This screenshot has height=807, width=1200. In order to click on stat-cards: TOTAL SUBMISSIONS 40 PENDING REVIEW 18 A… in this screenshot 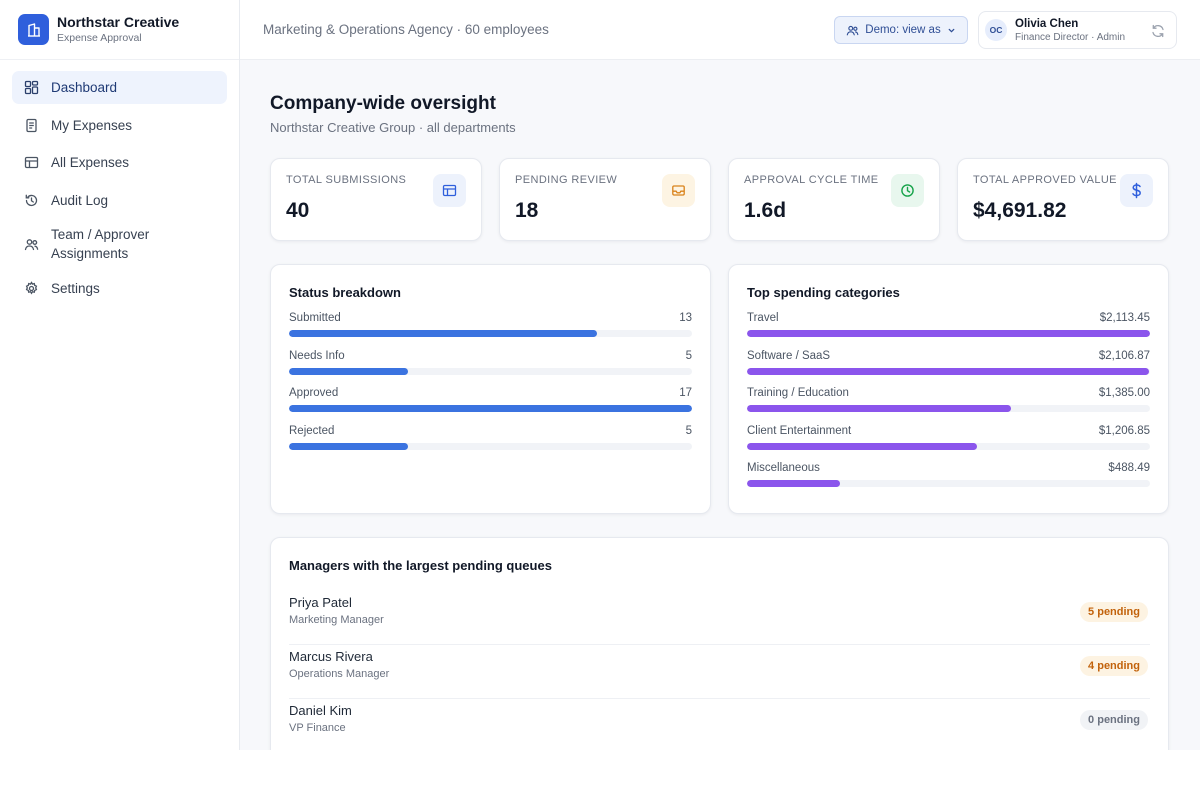, I will do `click(720, 199)`.